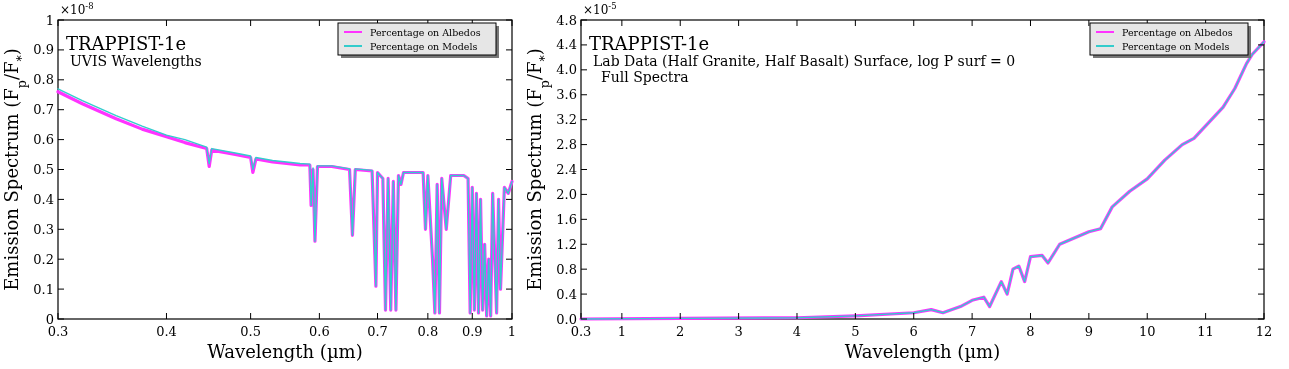  Describe the element at coordinates (77, 9) in the screenshot. I see `text: ×10$^{-8}$` at that location.